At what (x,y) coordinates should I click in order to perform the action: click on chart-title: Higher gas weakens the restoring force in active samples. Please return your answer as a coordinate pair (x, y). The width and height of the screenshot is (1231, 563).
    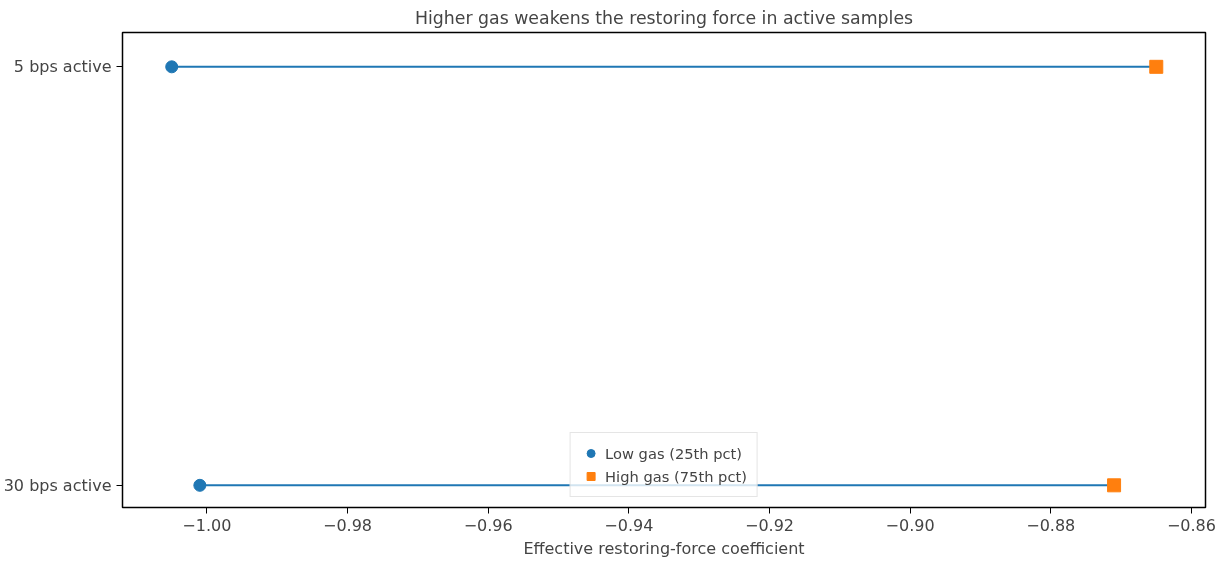
    Looking at the image, I should click on (664, 17).